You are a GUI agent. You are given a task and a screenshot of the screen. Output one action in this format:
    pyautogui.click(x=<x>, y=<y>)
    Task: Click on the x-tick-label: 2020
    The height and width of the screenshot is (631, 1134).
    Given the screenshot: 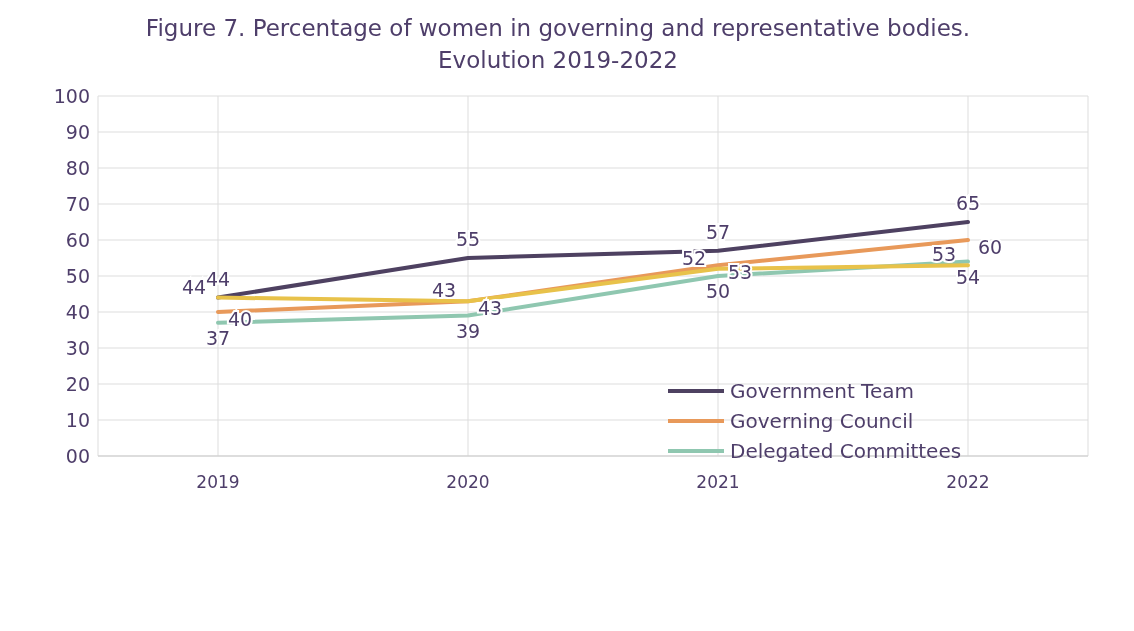 What is the action you would take?
    pyautogui.click(x=468, y=482)
    